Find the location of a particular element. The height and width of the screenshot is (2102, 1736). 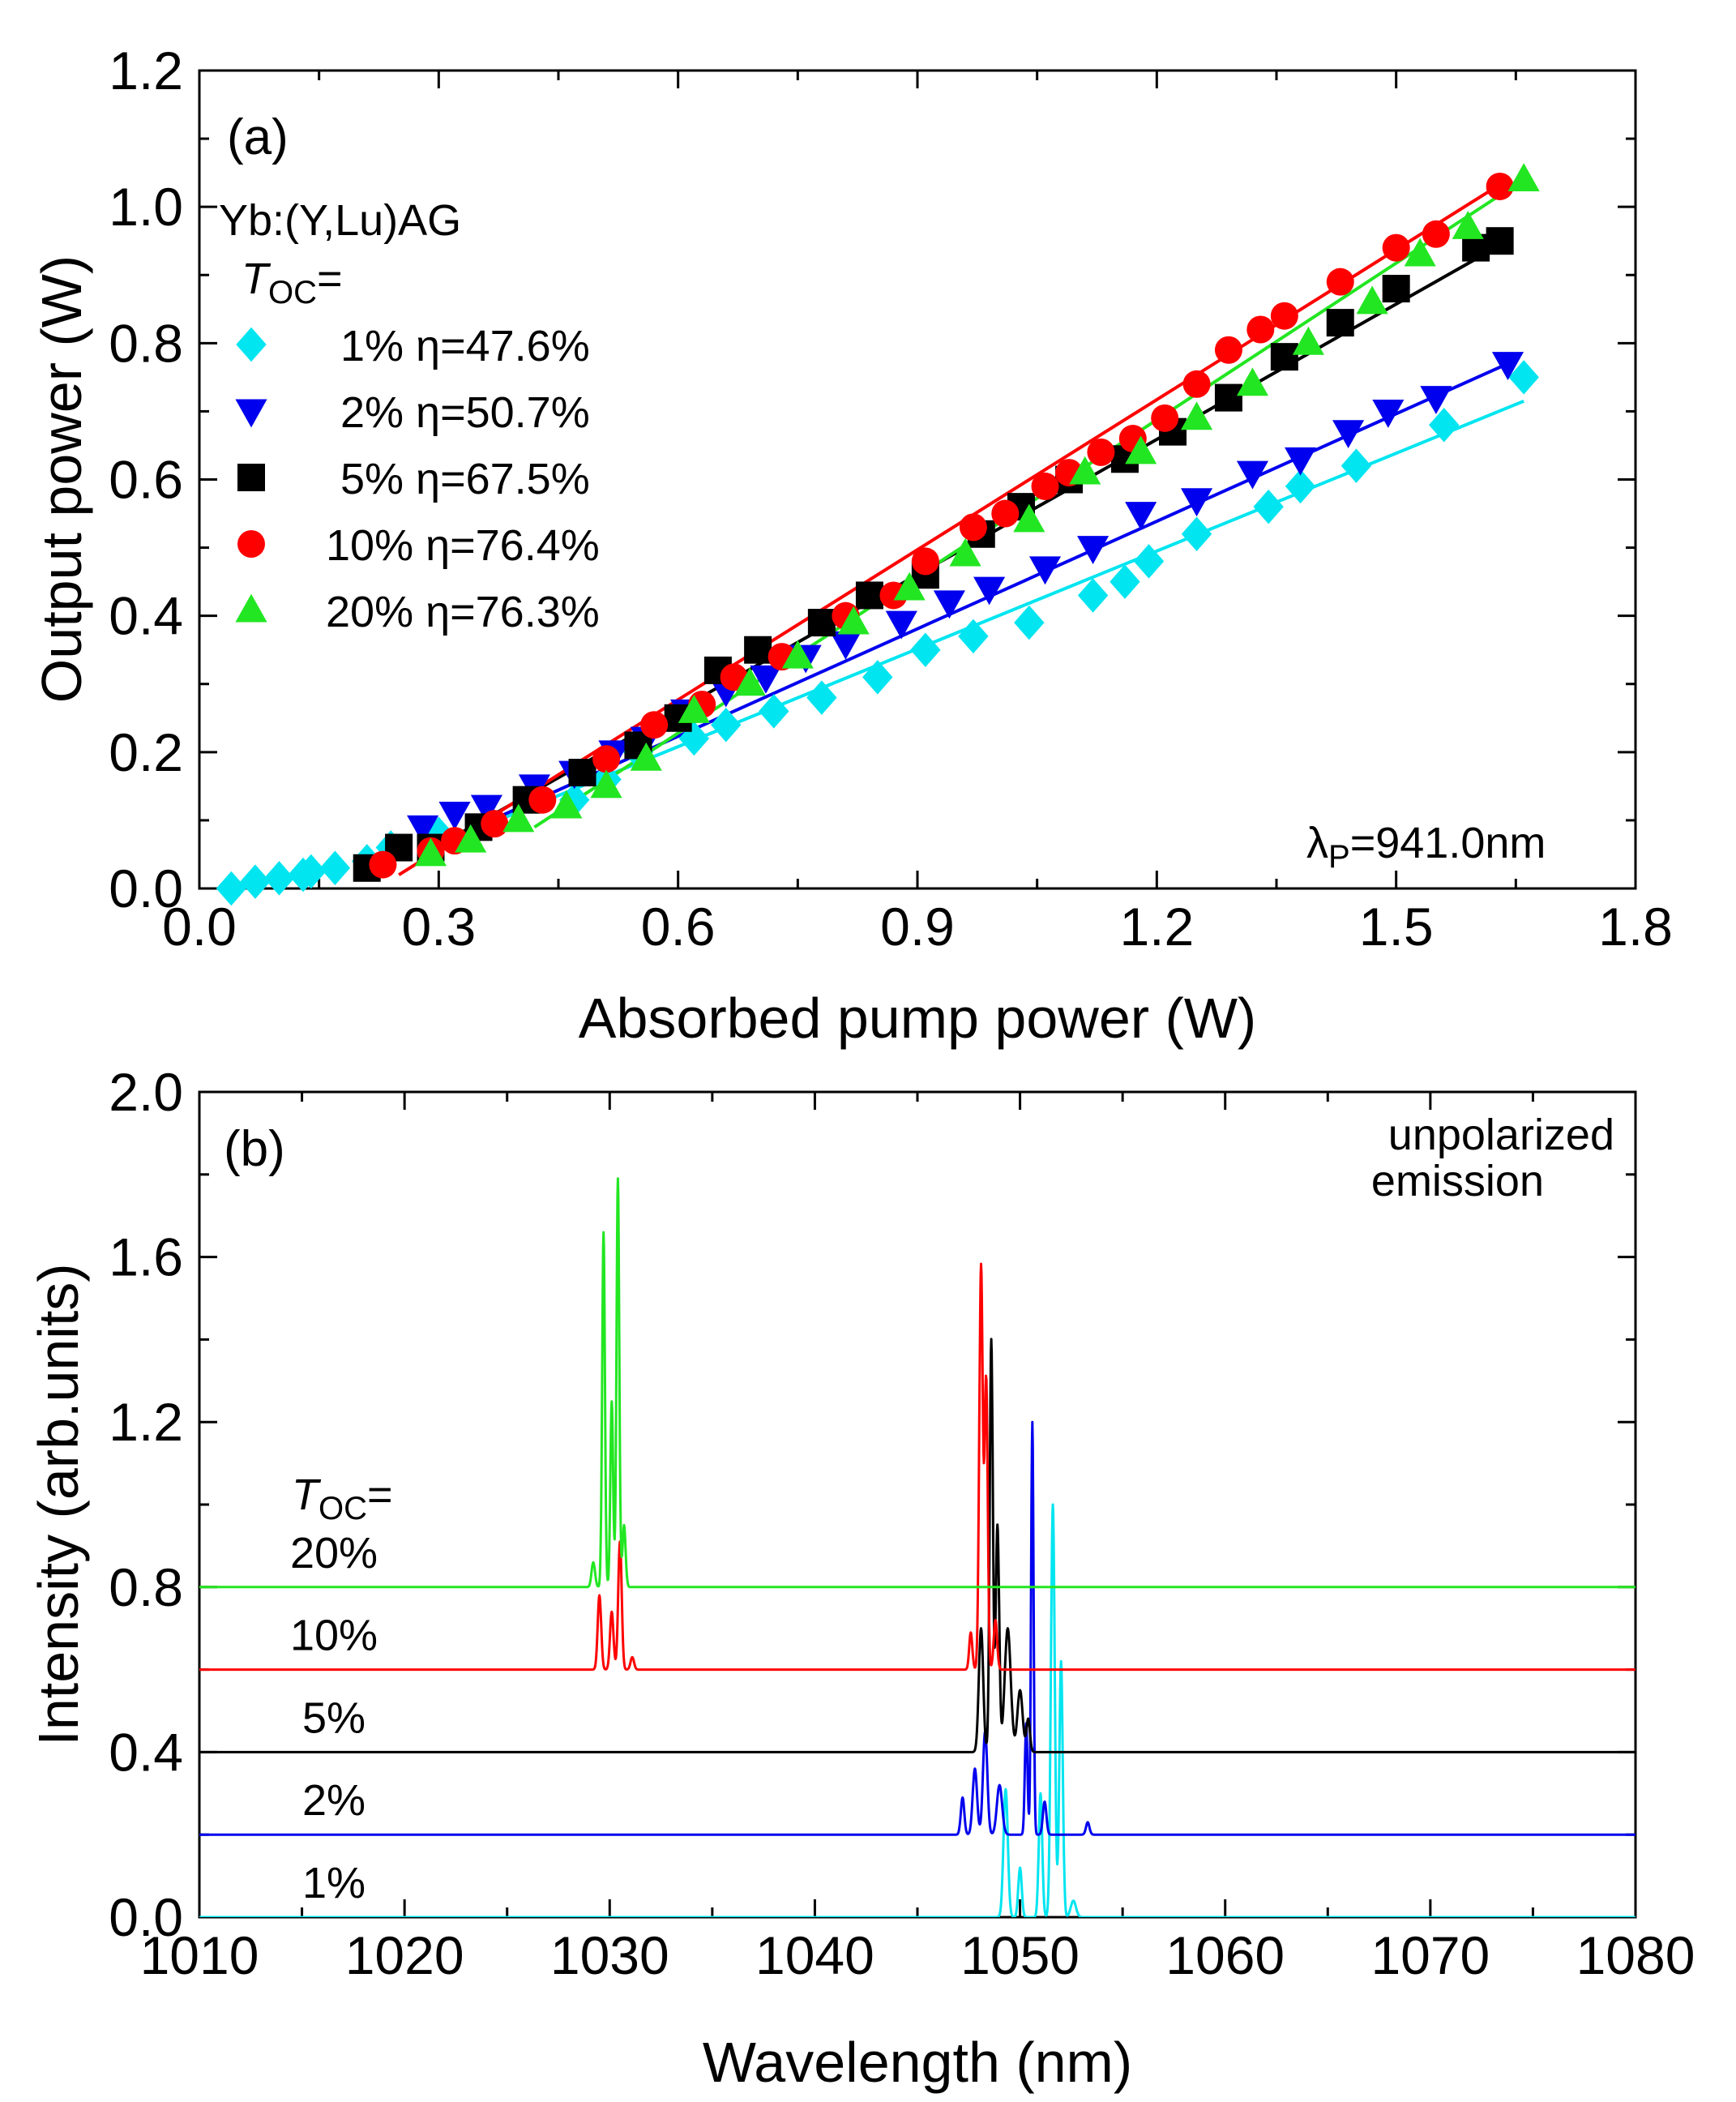

legend-title-b-sym: T is located at coordinates (307, 1495).